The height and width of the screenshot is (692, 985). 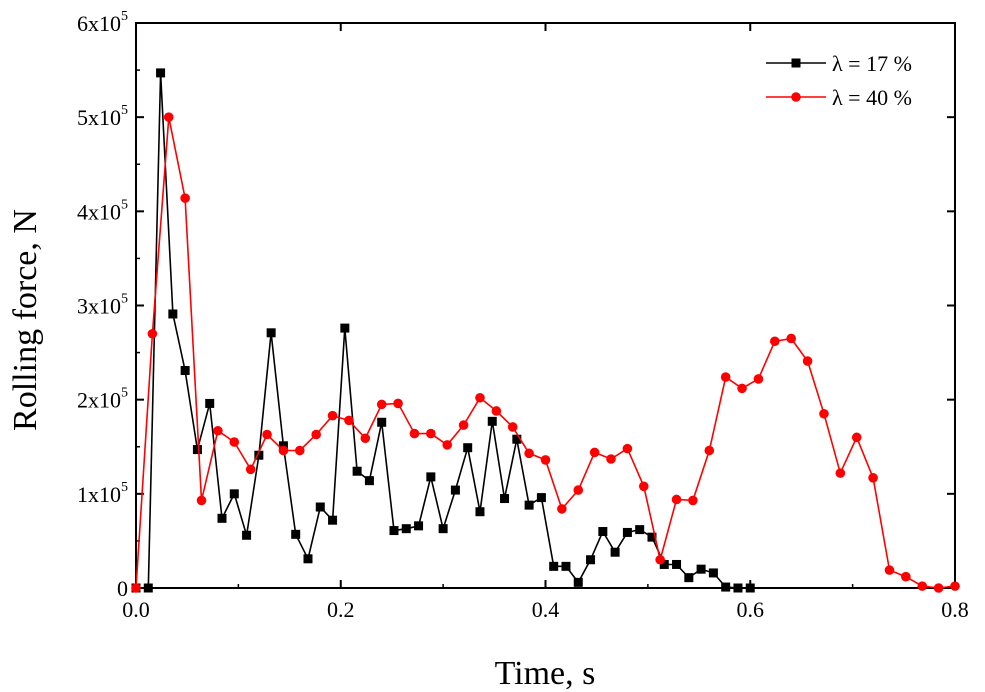 I want to click on y-tick-label: 6x10⁵, so click(x=102, y=22).